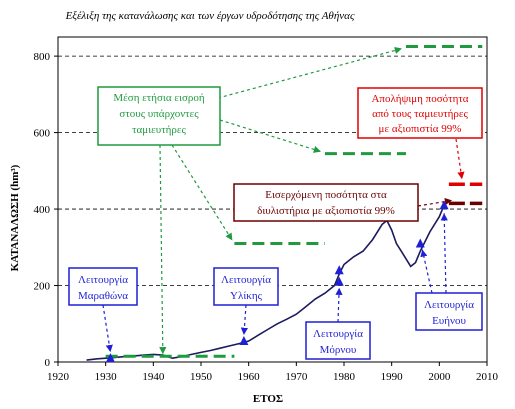 This screenshot has height=409, width=515. I want to click on x-axis-label: ΕΤΟΣ, so click(268, 399).